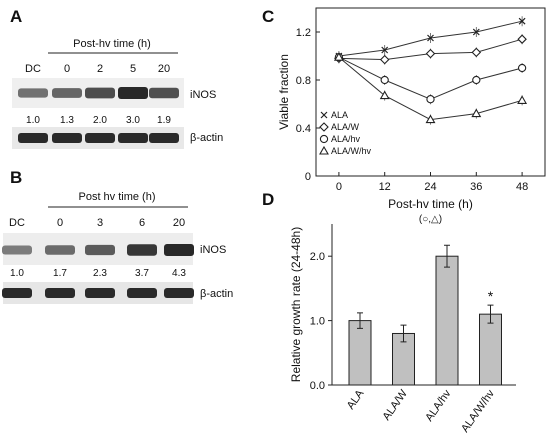 Image resolution: width=550 pixels, height=437 pixels. Describe the element at coordinates (16, 16) in the screenshot. I see `panel-a-letter: A` at that location.